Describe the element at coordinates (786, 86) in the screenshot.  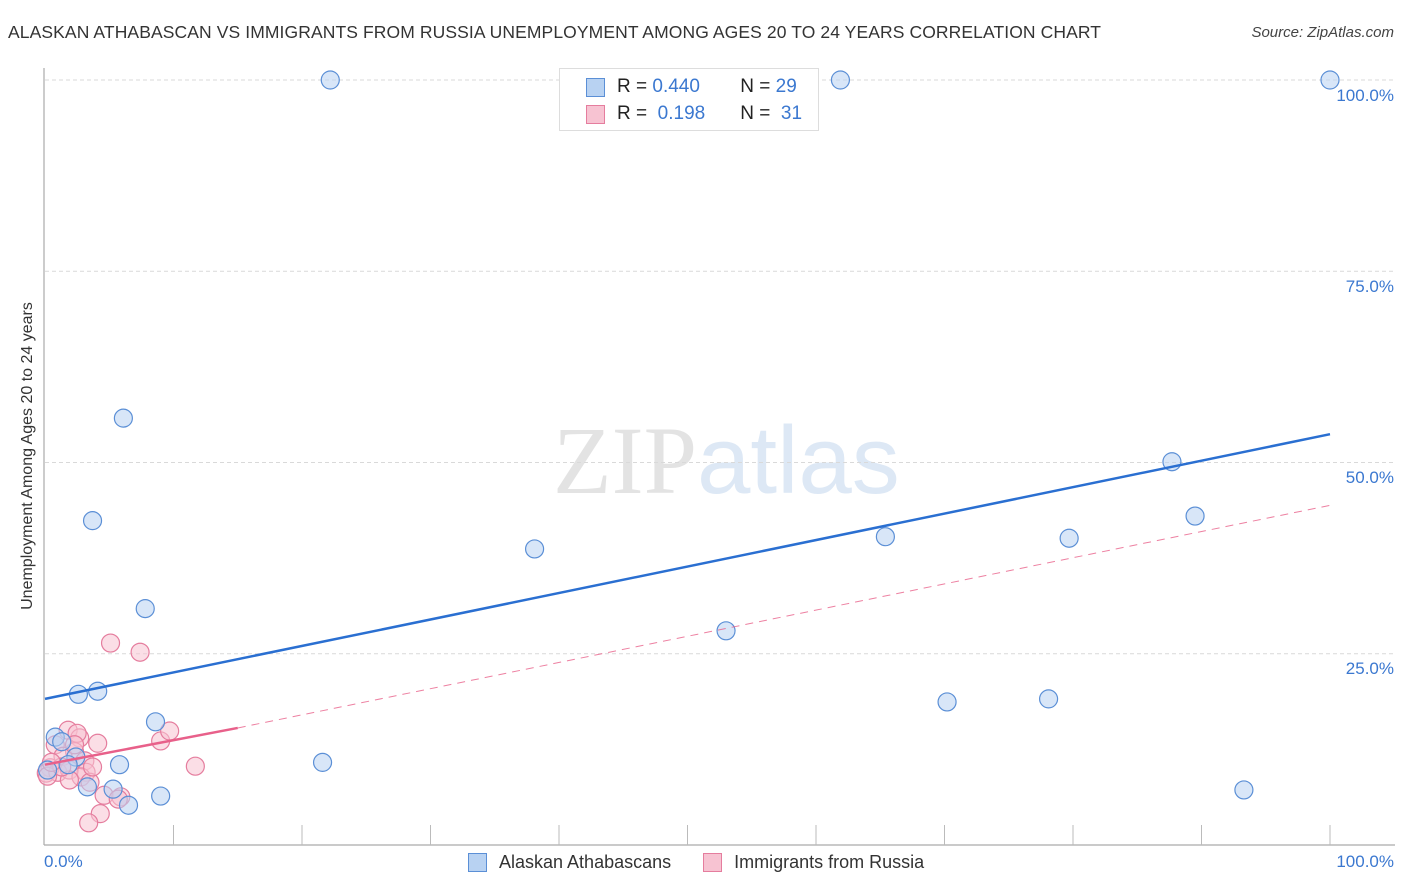
I see `n-value: 29` at that location.